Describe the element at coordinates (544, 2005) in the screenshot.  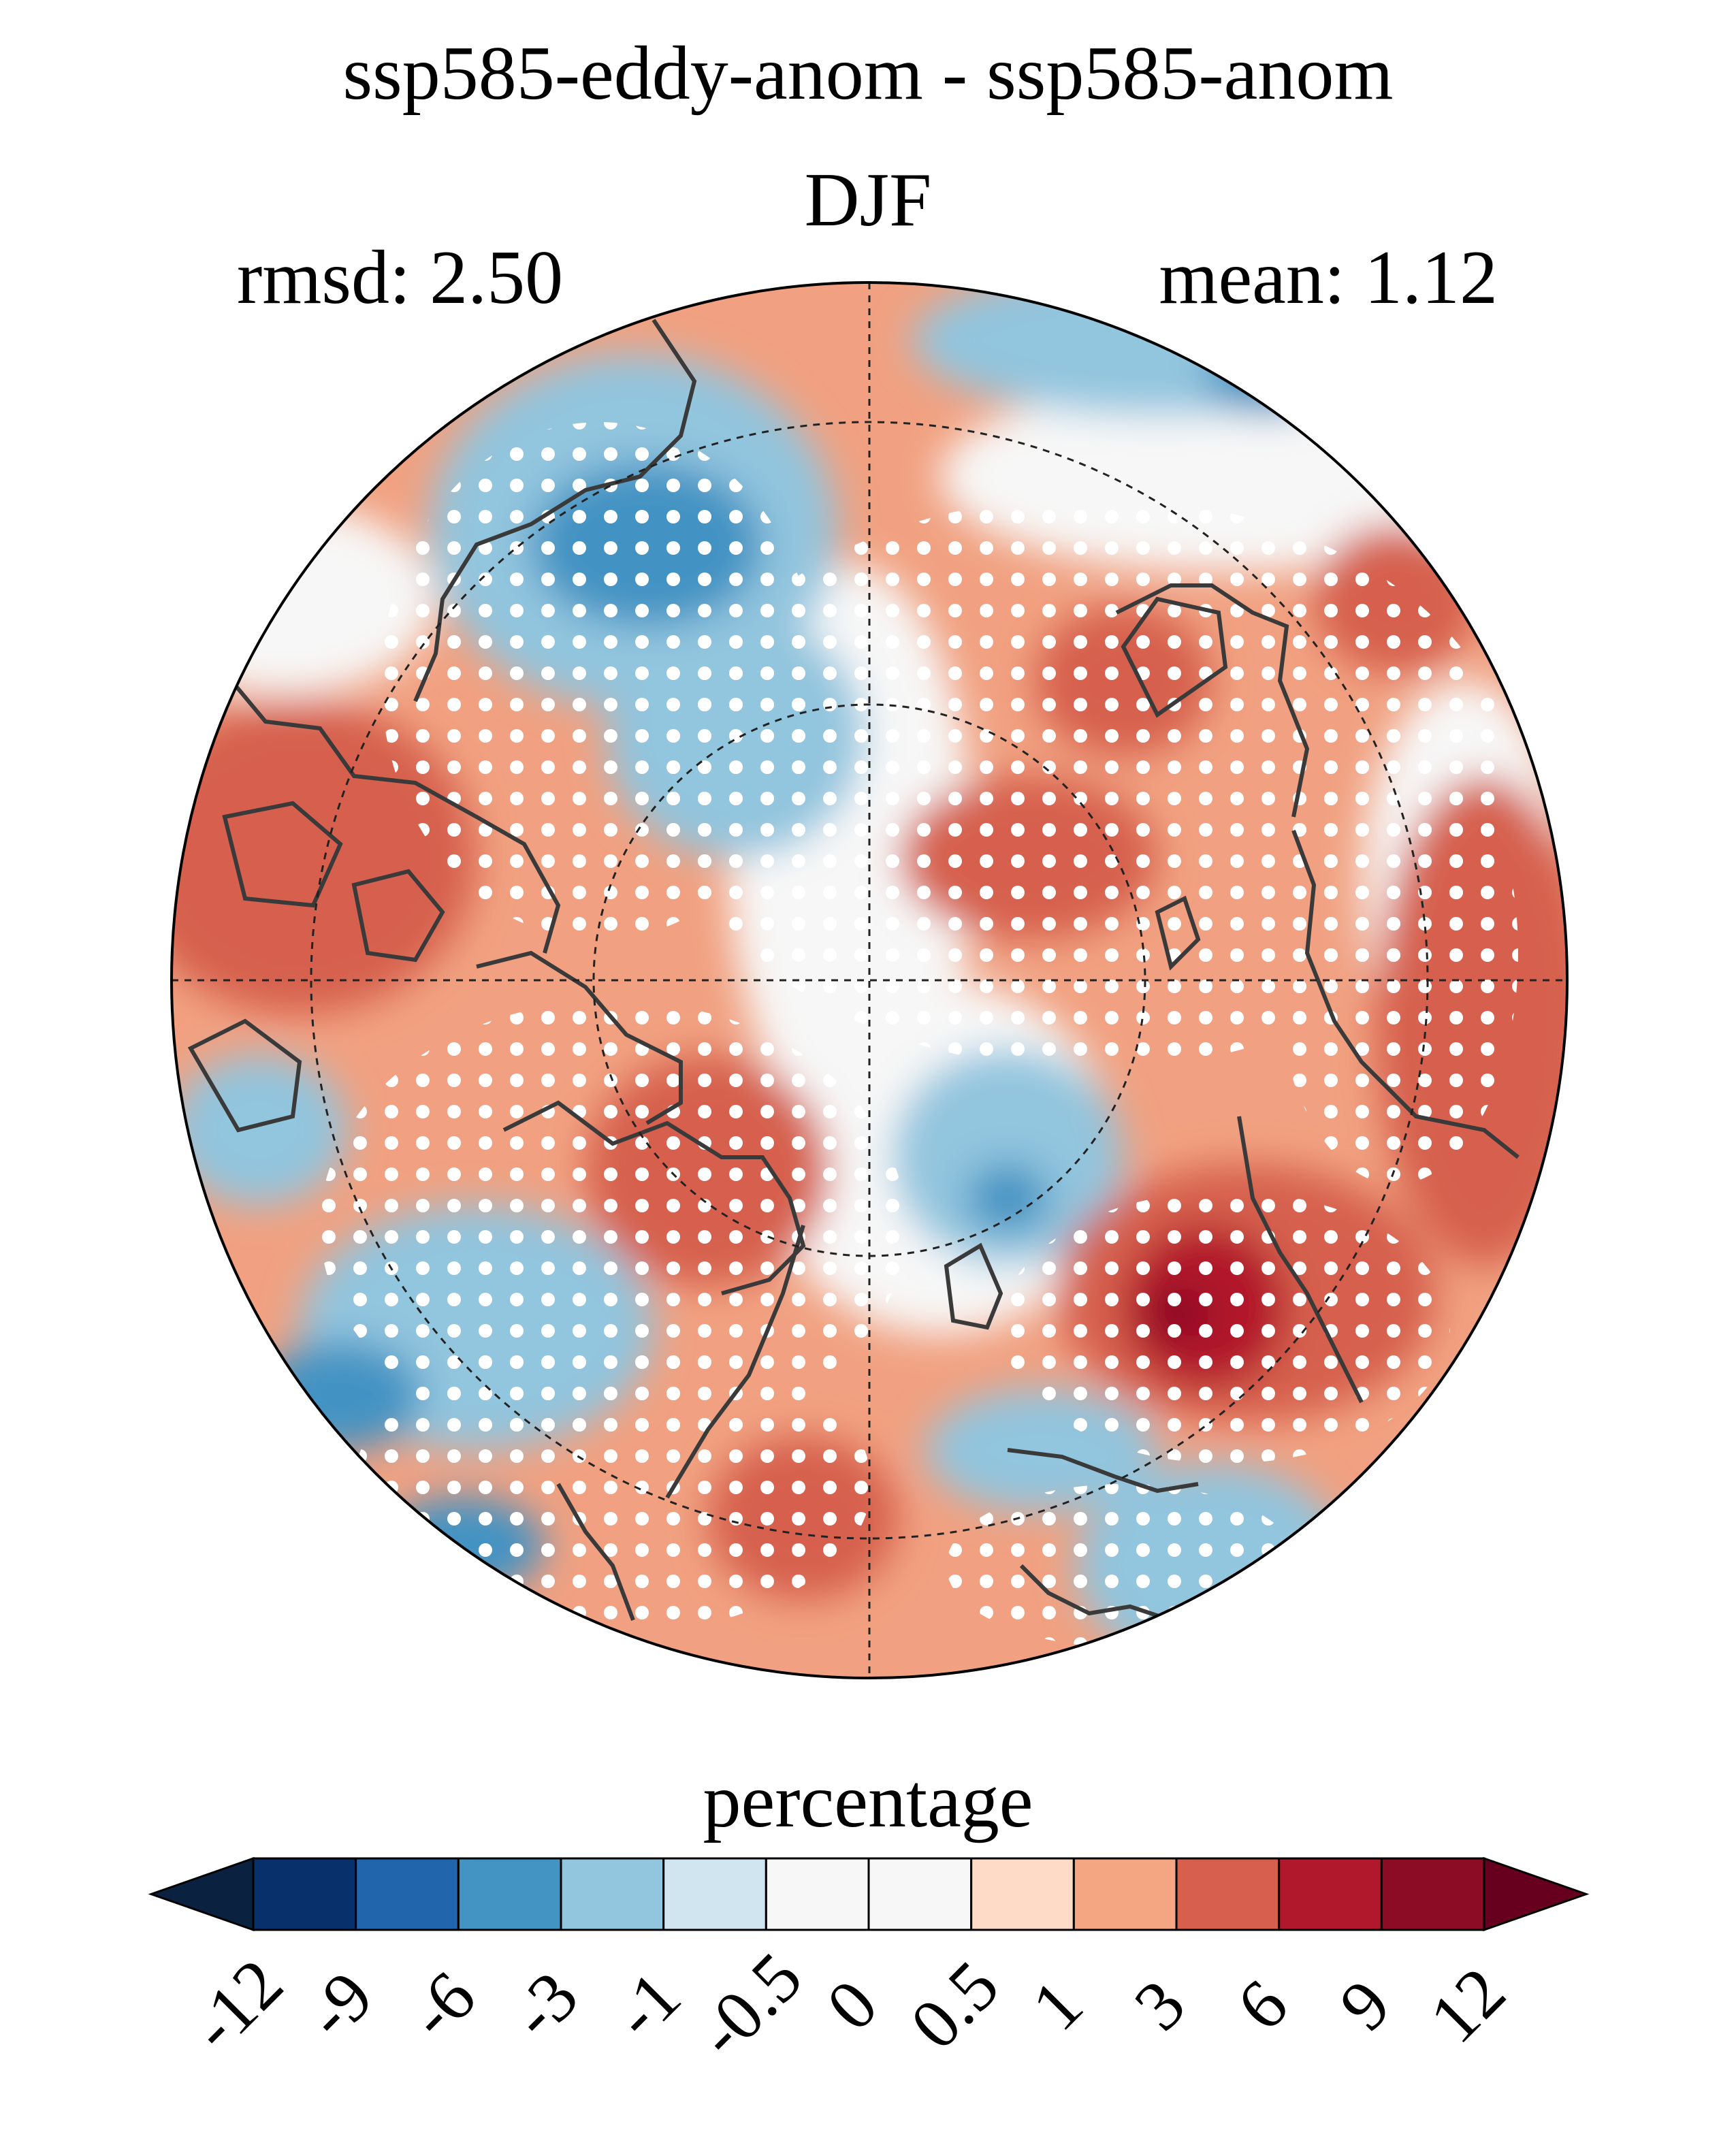
I see `colorbar-tick-label: -3` at that location.